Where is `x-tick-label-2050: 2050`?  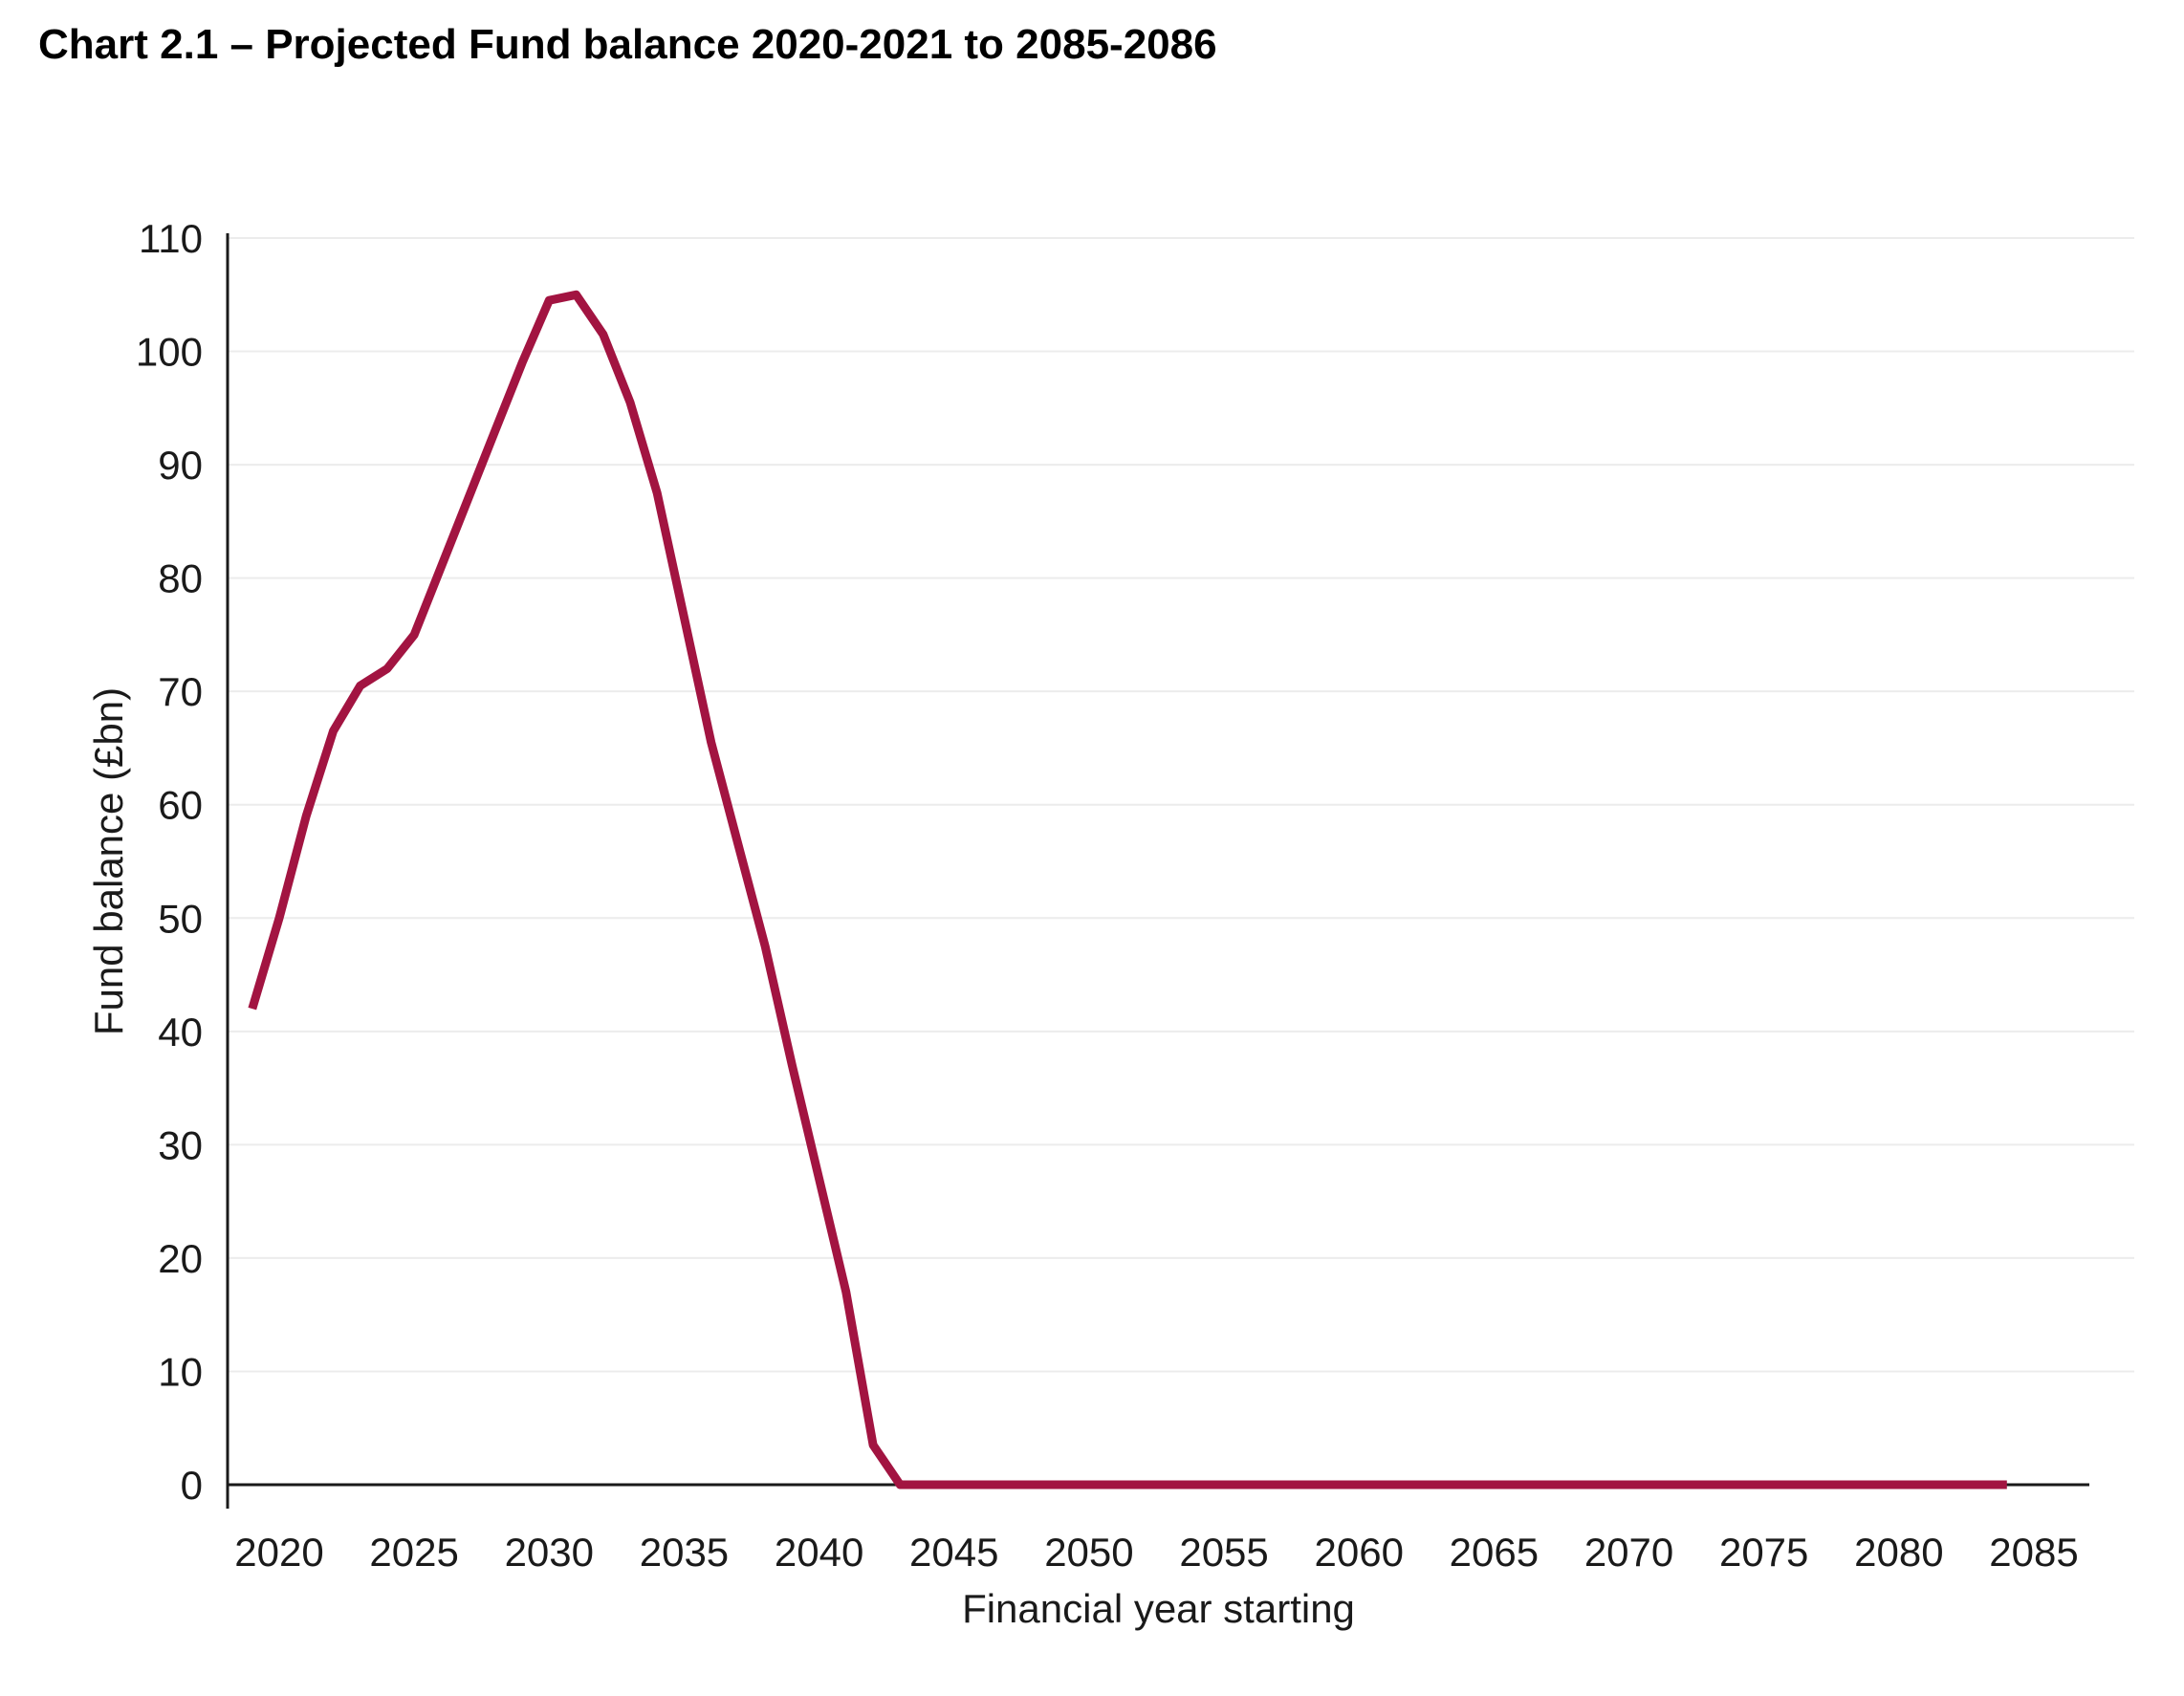
x-tick-label-2050: 2050 is located at coordinates (1088, 1552).